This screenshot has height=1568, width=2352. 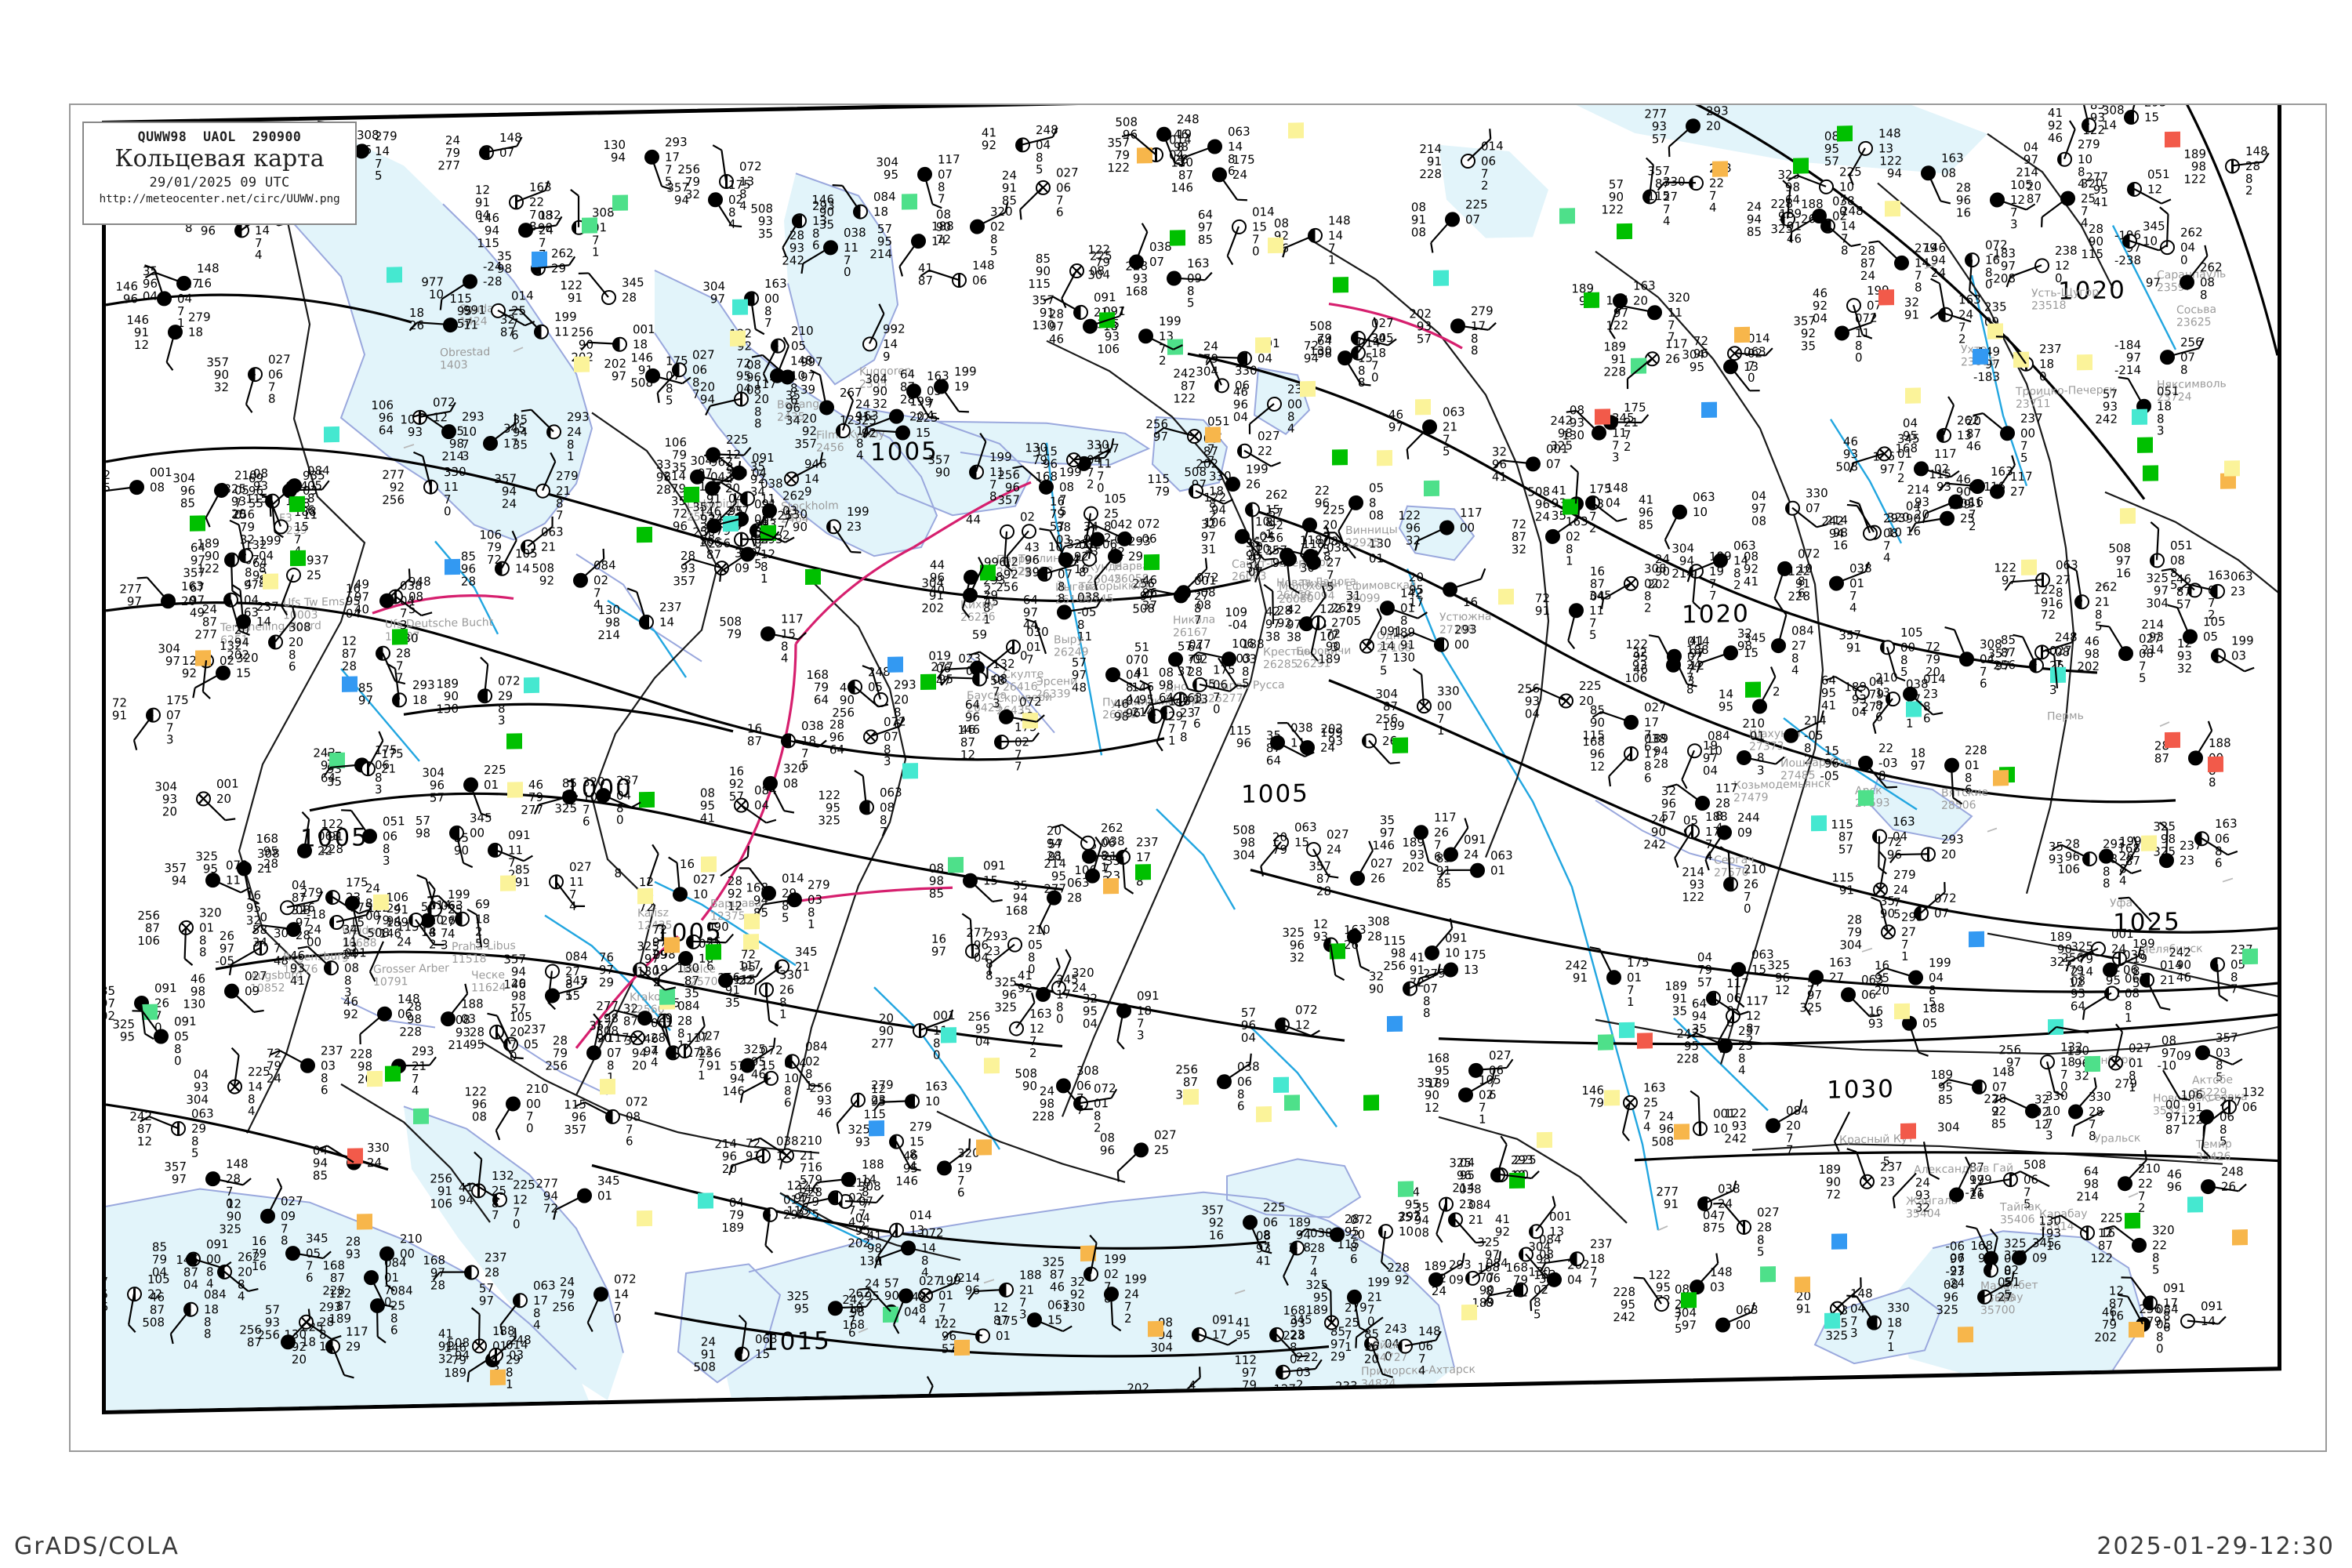 What do you see at coordinates (1882, 775) in the screenshot?
I see `station-br-value: 8` at bounding box center [1882, 775].